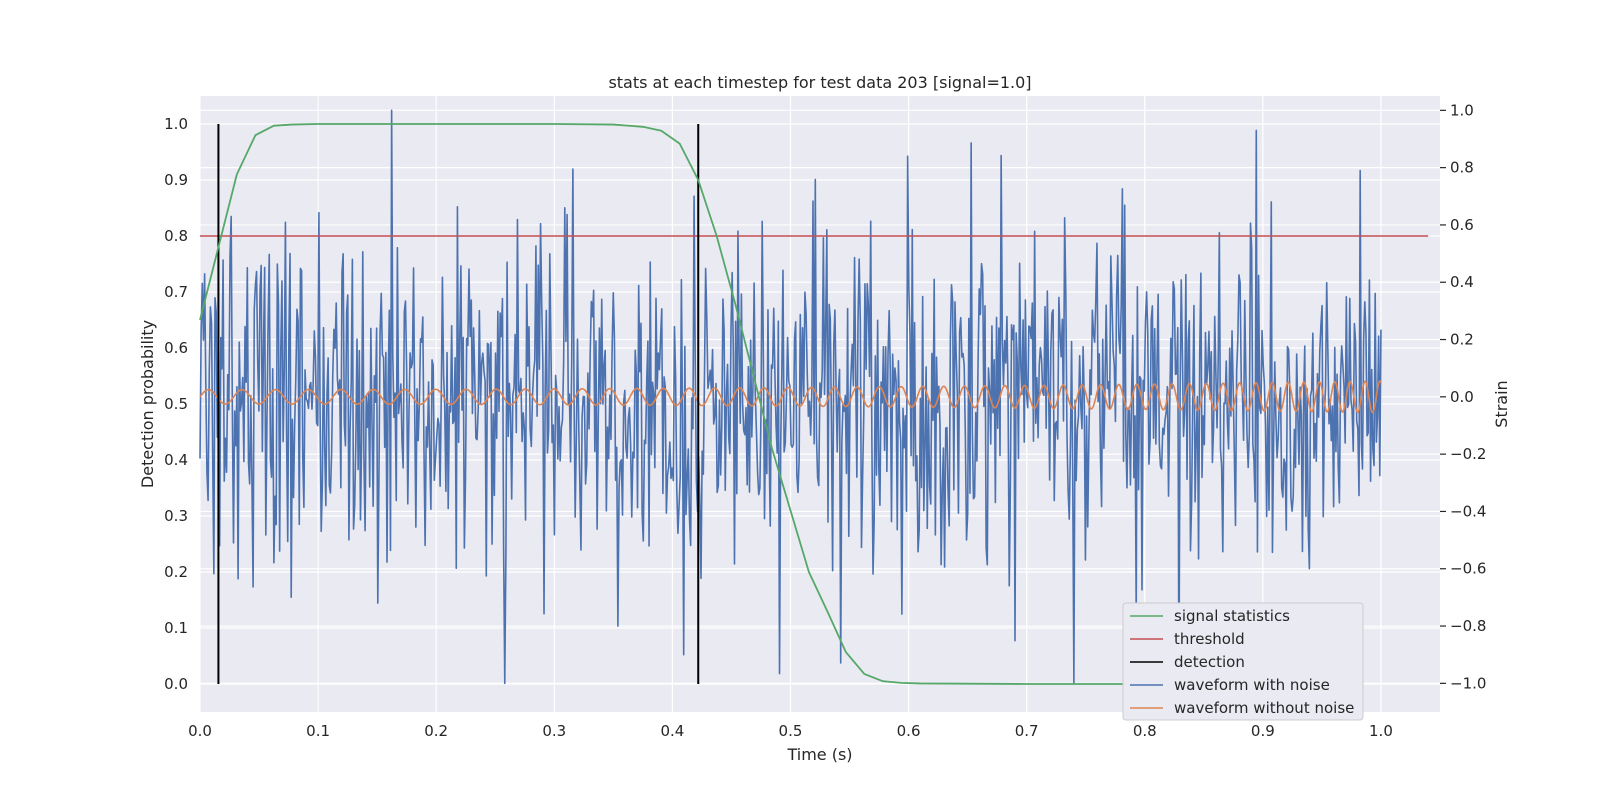  What do you see at coordinates (909, 731) in the screenshot?
I see `x-tick-label: 0.6` at bounding box center [909, 731].